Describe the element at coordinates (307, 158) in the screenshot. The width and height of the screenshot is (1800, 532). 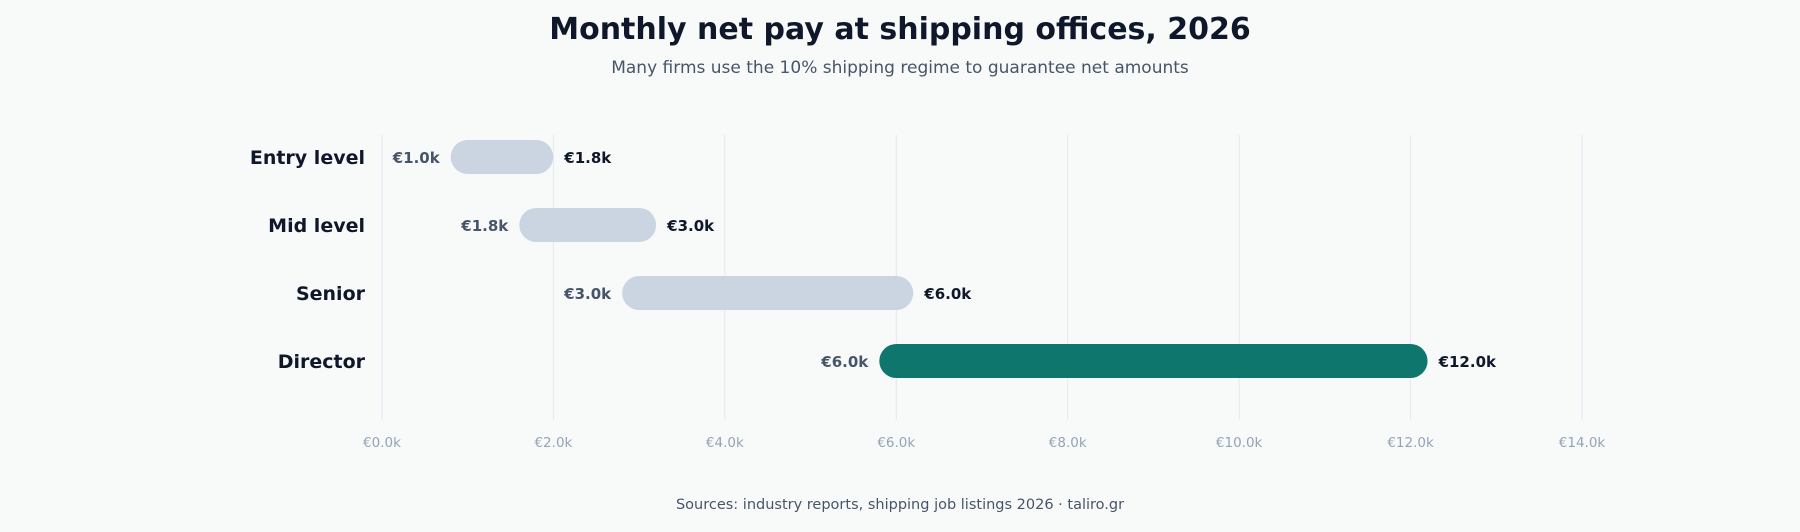
I see `category-label: Entry level` at that location.